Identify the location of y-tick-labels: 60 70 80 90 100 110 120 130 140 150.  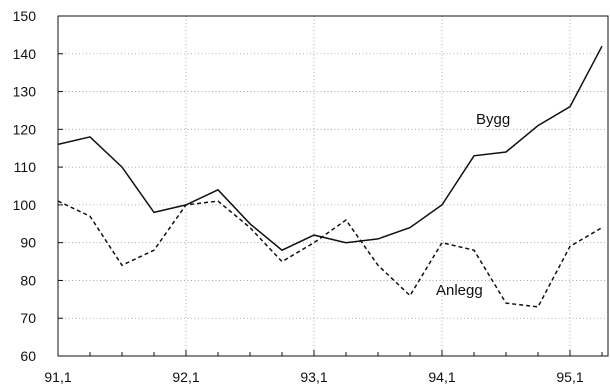
(38, 186).